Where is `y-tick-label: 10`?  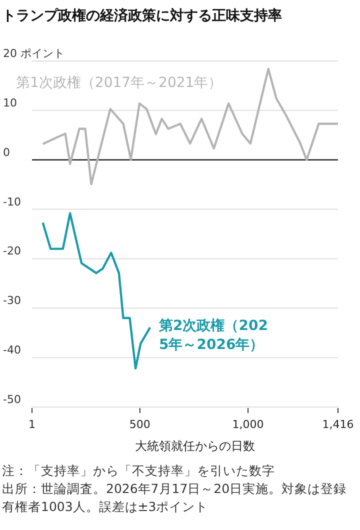
y-tick-label: 10 is located at coordinates (10, 103).